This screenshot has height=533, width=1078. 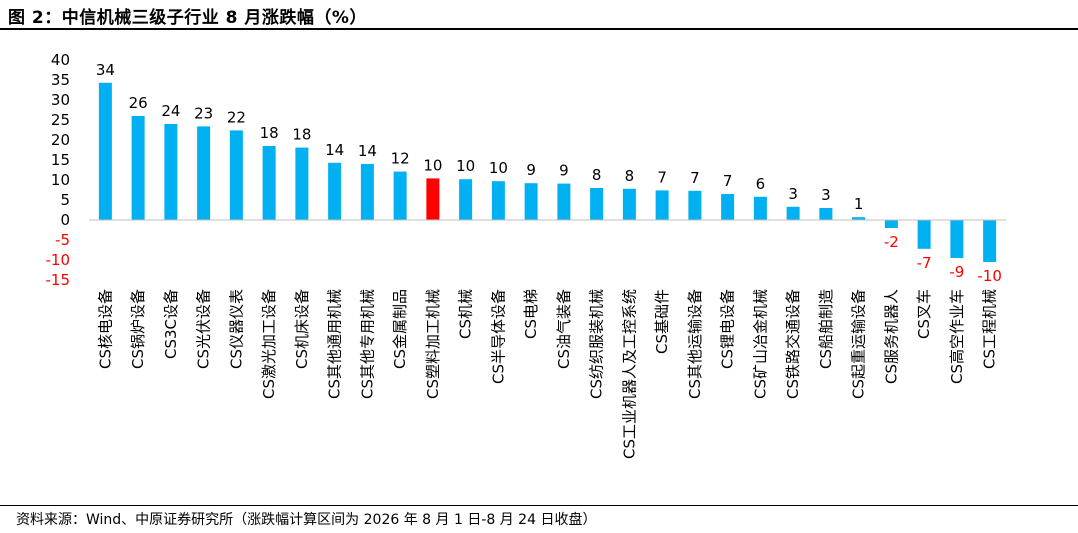 I want to click on data-label: 22, so click(x=236, y=117).